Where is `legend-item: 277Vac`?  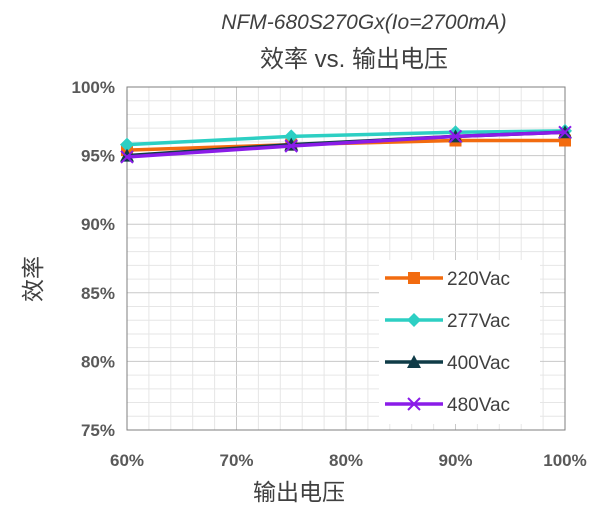 legend-item: 277Vac is located at coordinates (447, 321).